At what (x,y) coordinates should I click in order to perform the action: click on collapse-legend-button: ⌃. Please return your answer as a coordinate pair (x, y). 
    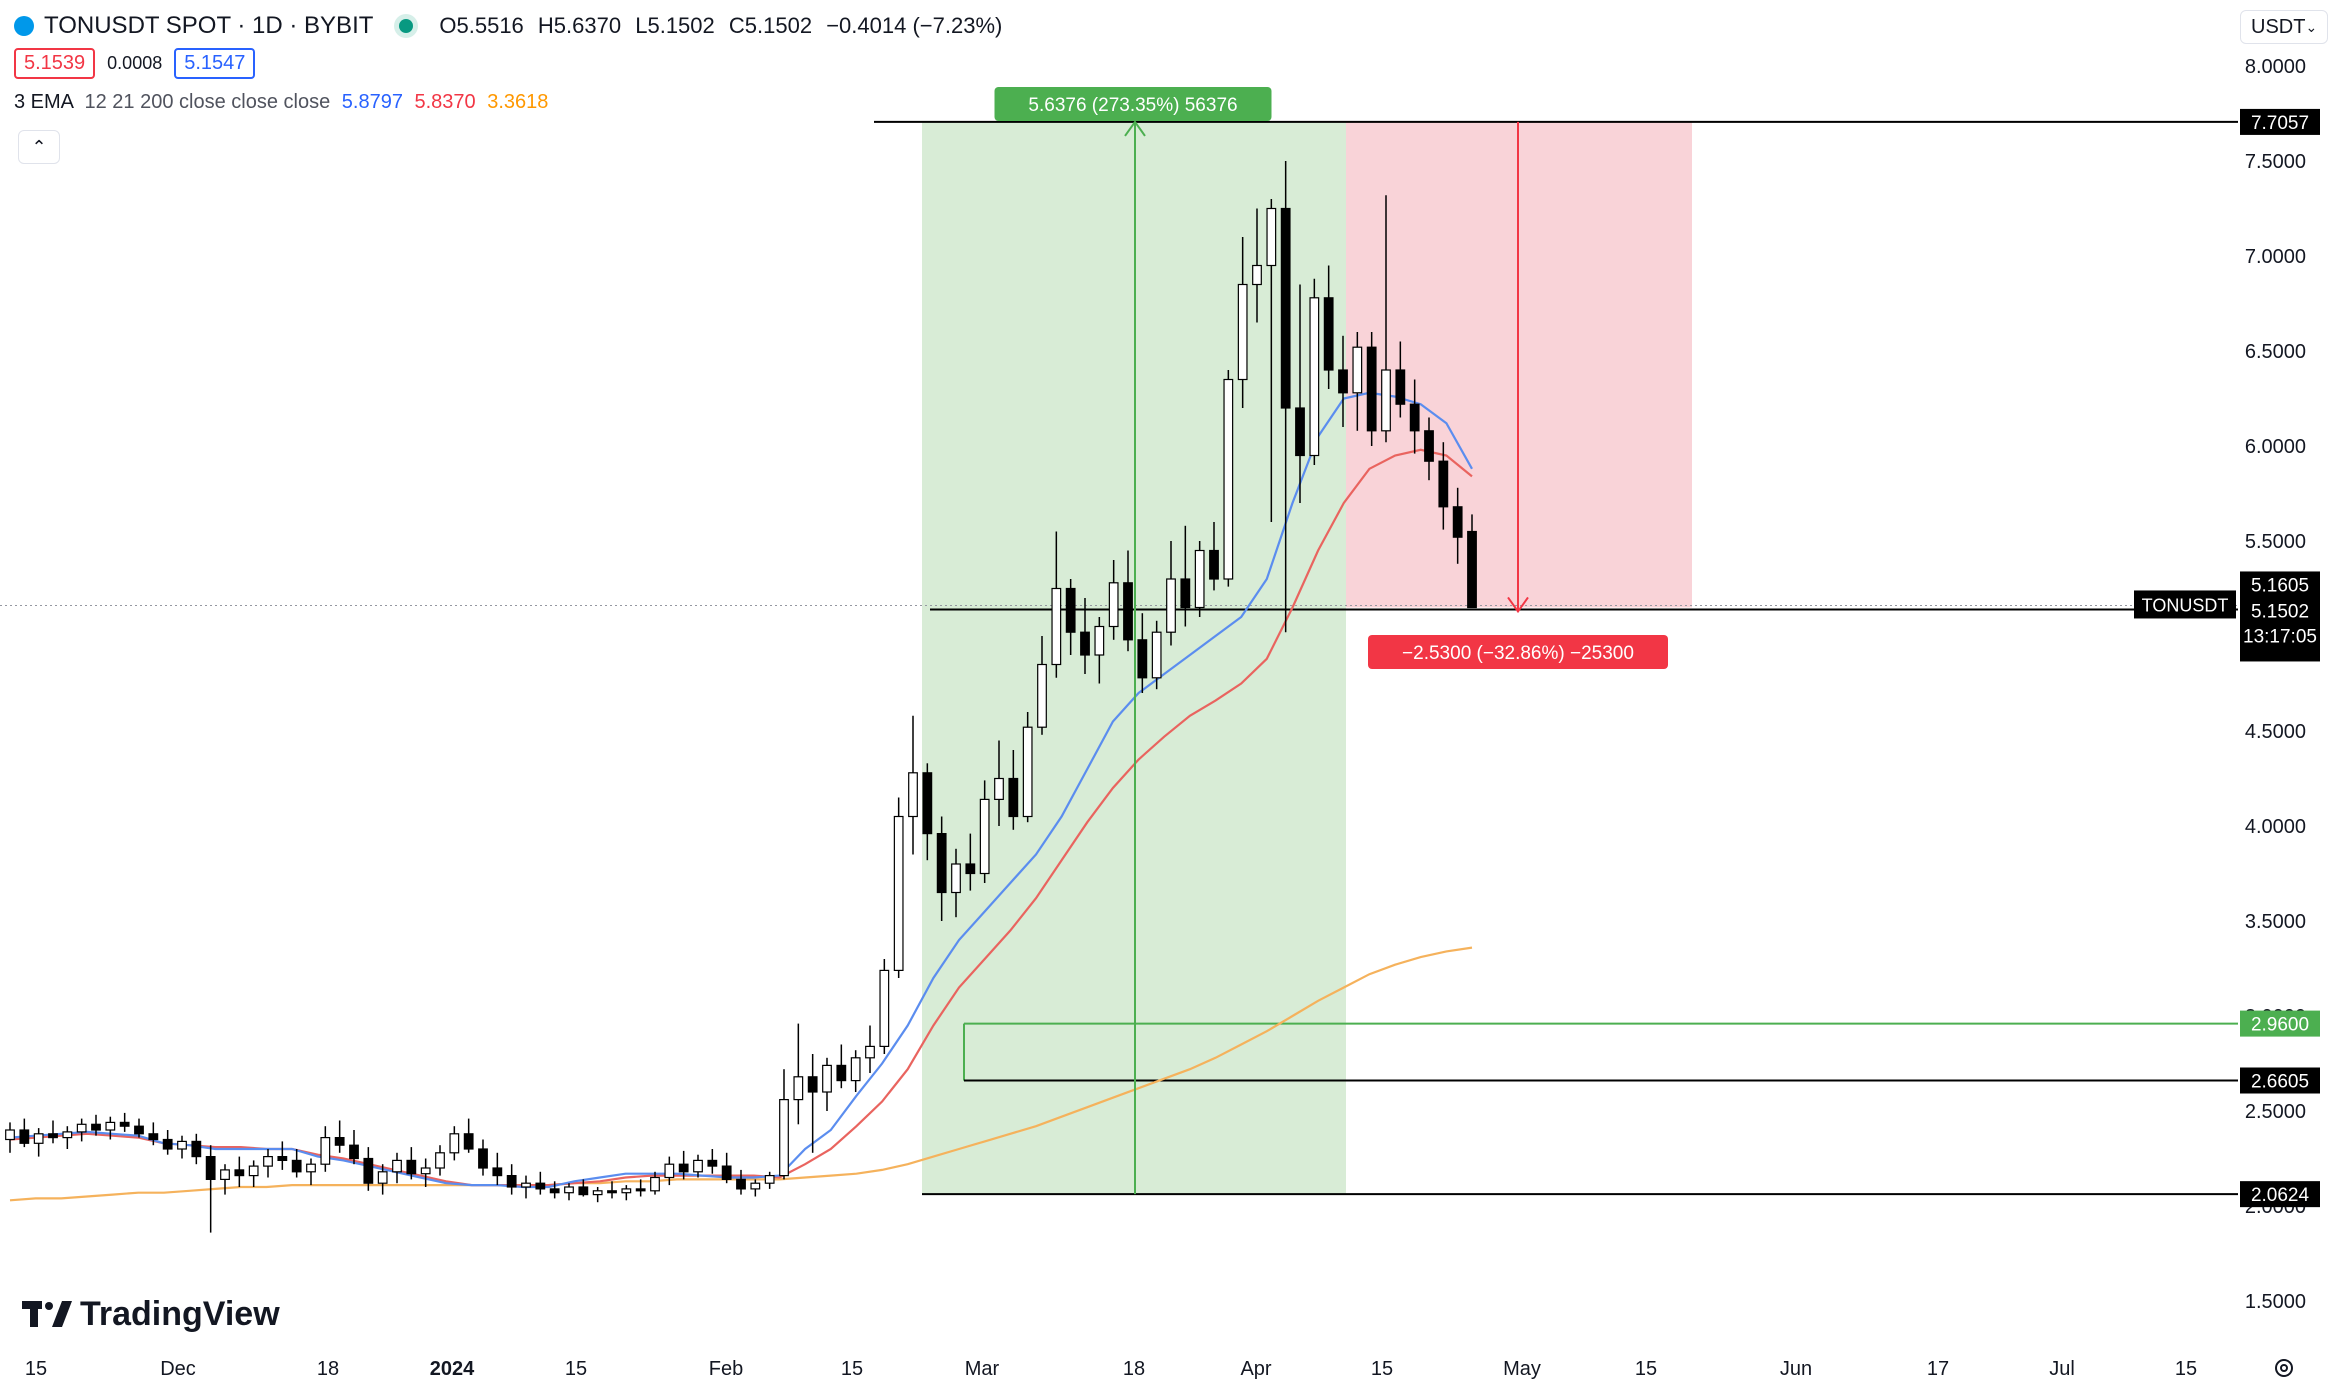
    Looking at the image, I should click on (39, 147).